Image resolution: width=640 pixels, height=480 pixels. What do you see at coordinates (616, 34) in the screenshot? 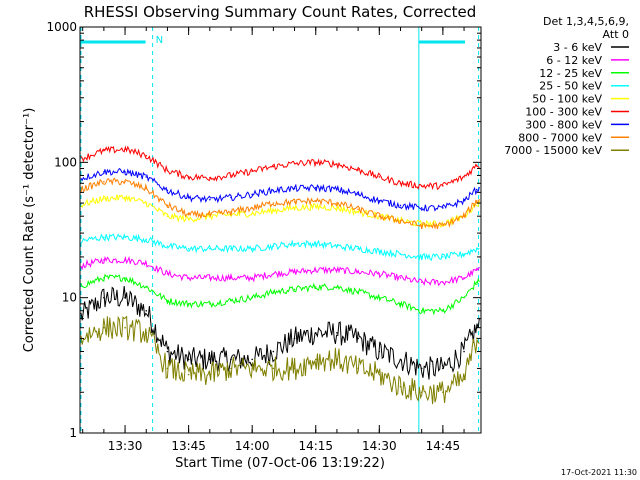
I see `detector-info-line-2: Att 0` at bounding box center [616, 34].